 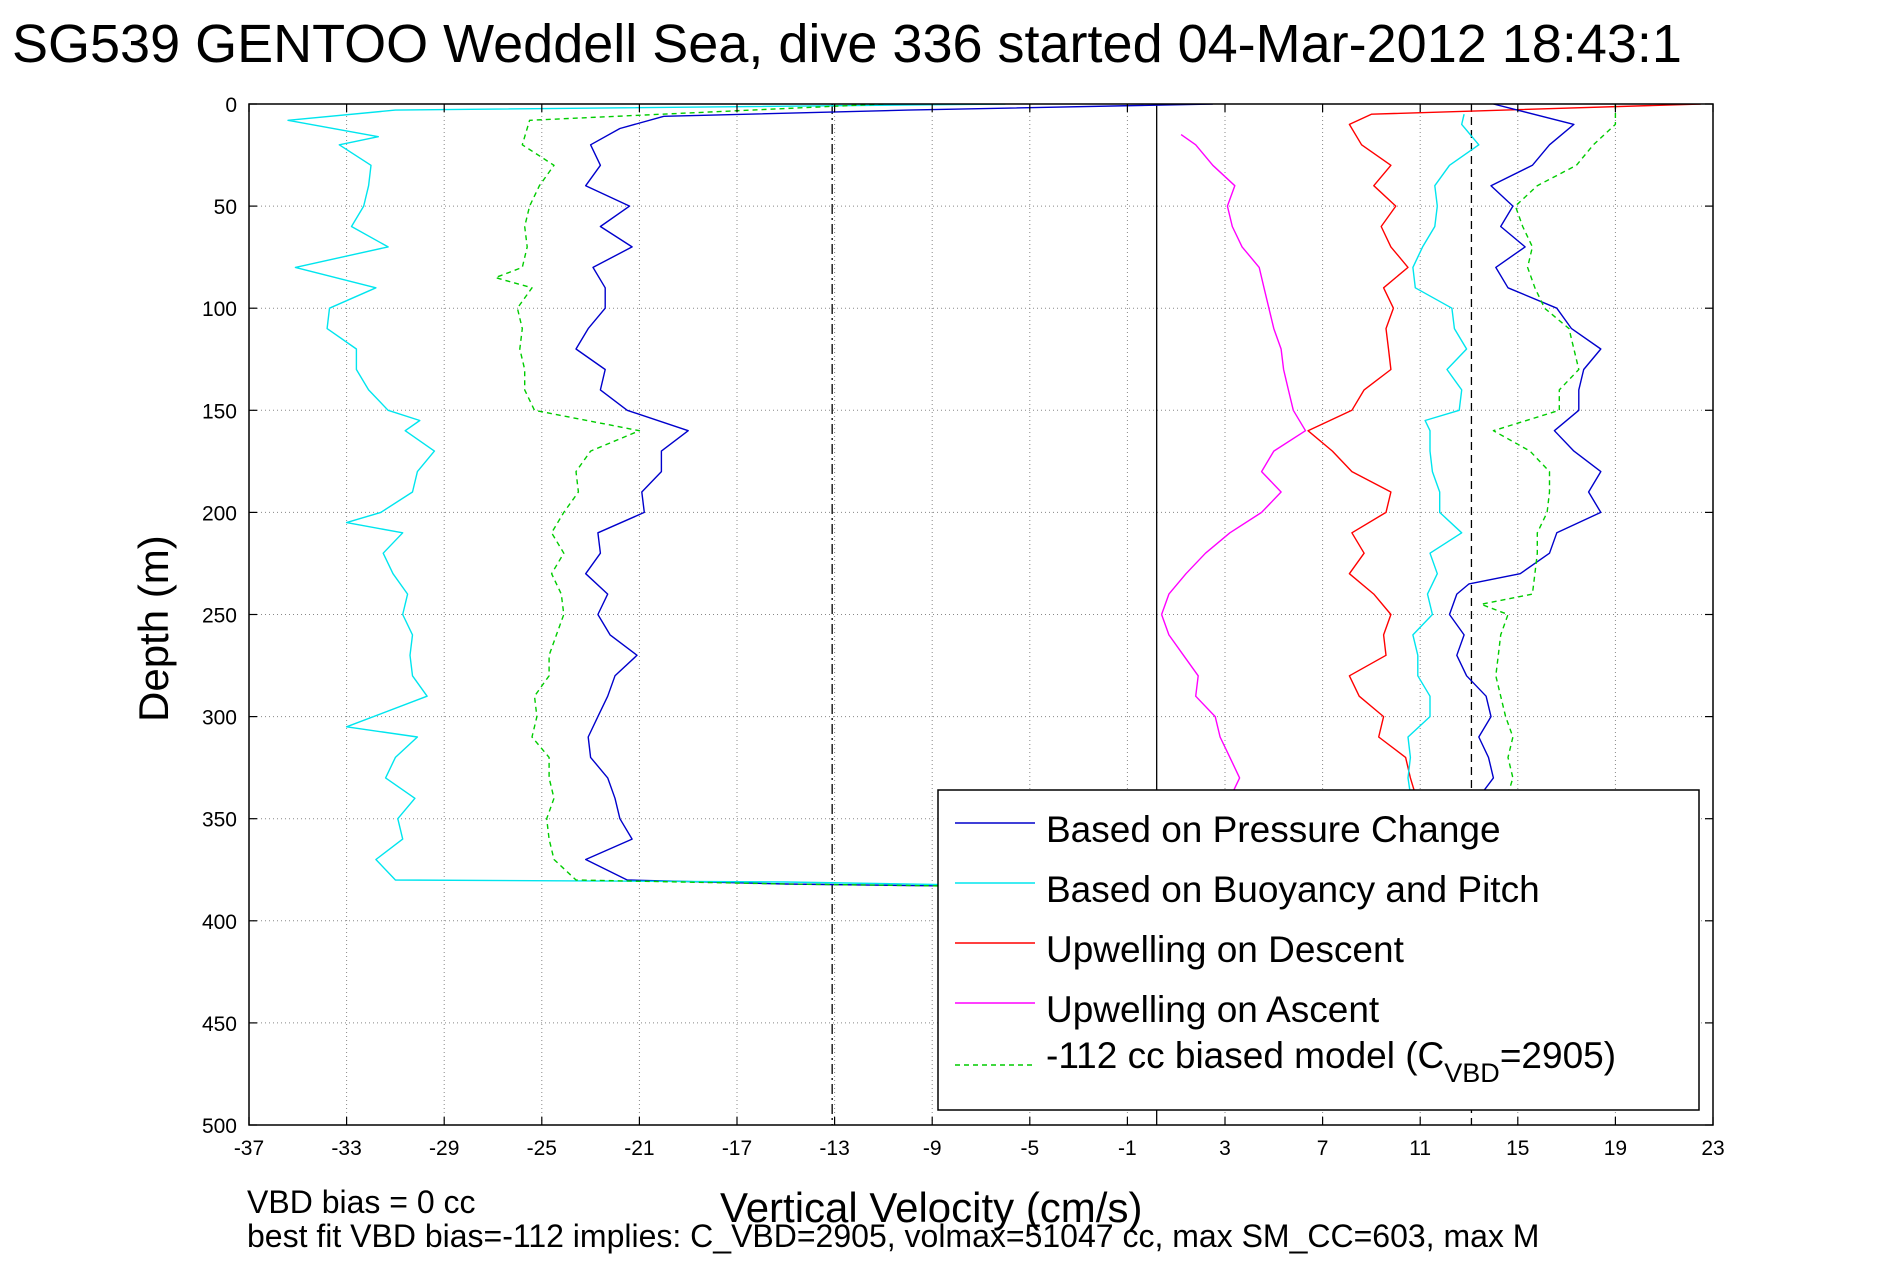 I want to click on x-tick-label: -13, so click(x=834, y=1148).